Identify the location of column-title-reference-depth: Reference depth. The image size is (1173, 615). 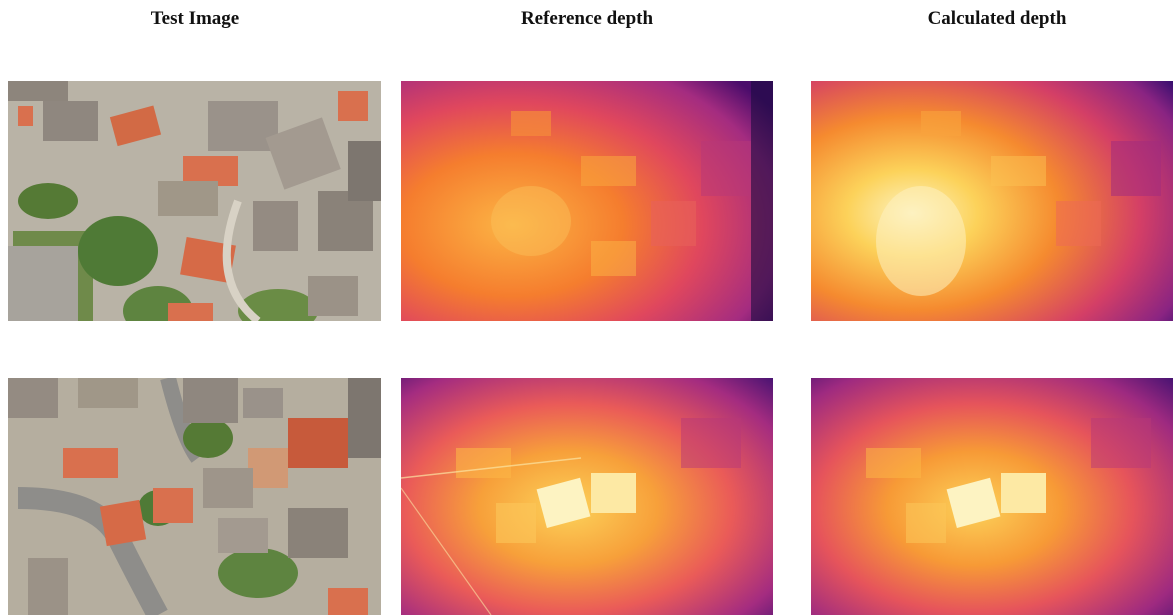
(587, 18).